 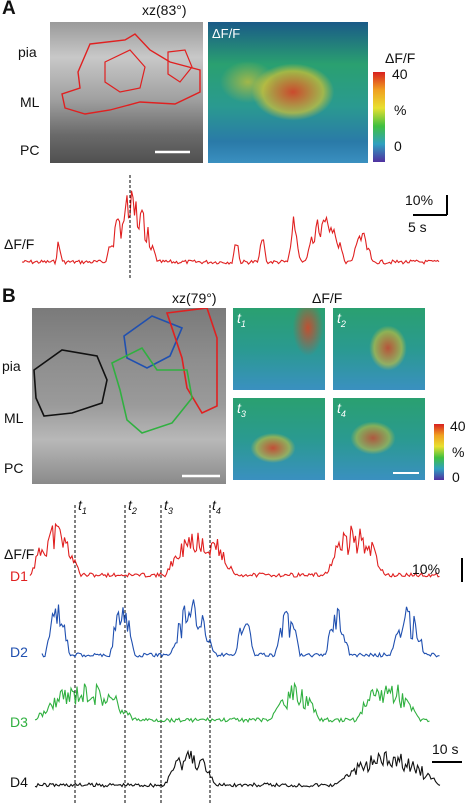 I want to click on panel-b-grayscale-image, so click(x=129, y=396).